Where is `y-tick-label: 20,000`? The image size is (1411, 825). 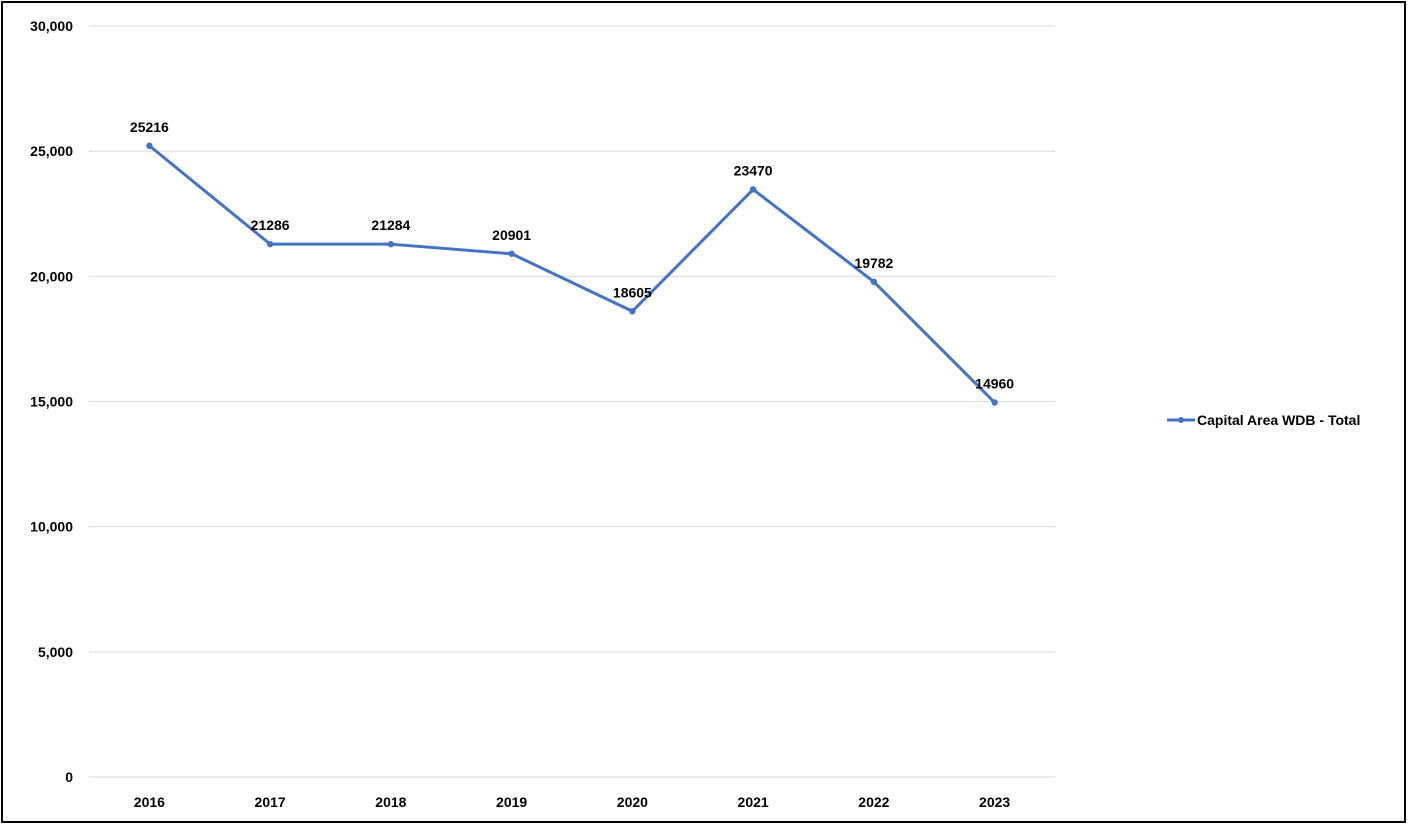 y-tick-label: 20,000 is located at coordinates (51, 276).